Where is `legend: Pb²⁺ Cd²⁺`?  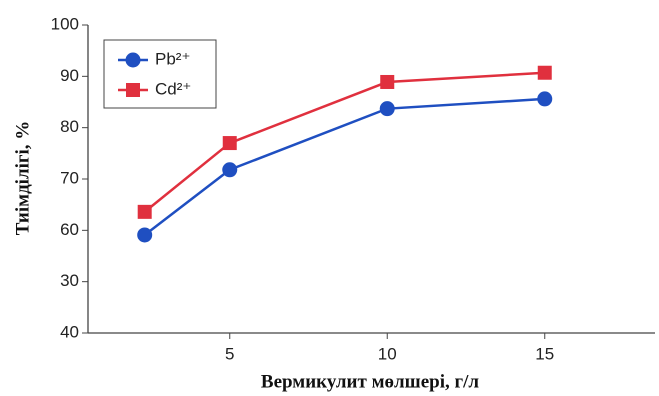 legend: Pb²⁺ Cd²⁺ is located at coordinates (160, 74).